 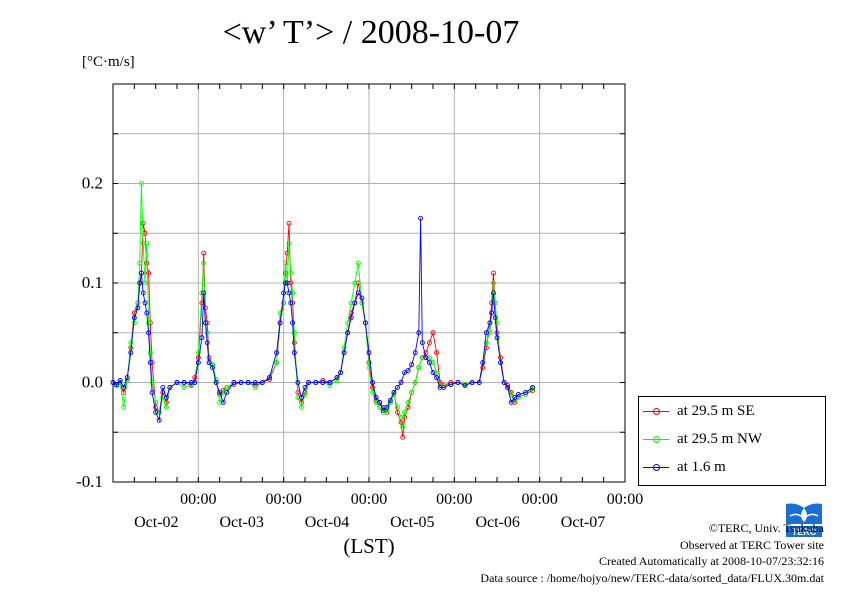 What do you see at coordinates (656, 411) in the screenshot?
I see `legend-marker` at bounding box center [656, 411].